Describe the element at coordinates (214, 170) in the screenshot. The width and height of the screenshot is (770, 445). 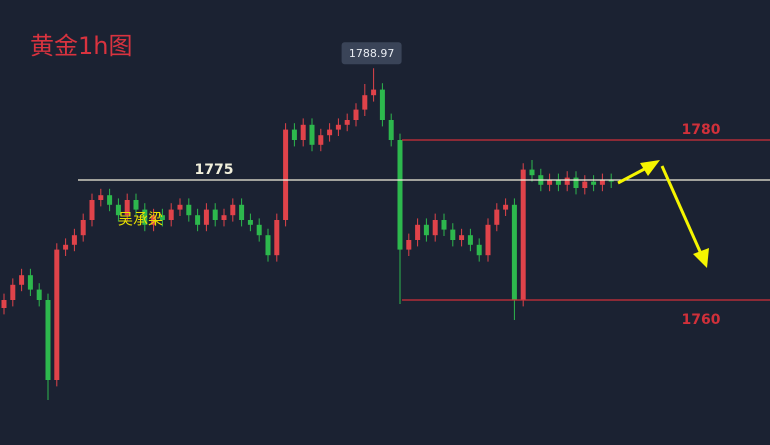
I see `level-label: 1775` at that location.